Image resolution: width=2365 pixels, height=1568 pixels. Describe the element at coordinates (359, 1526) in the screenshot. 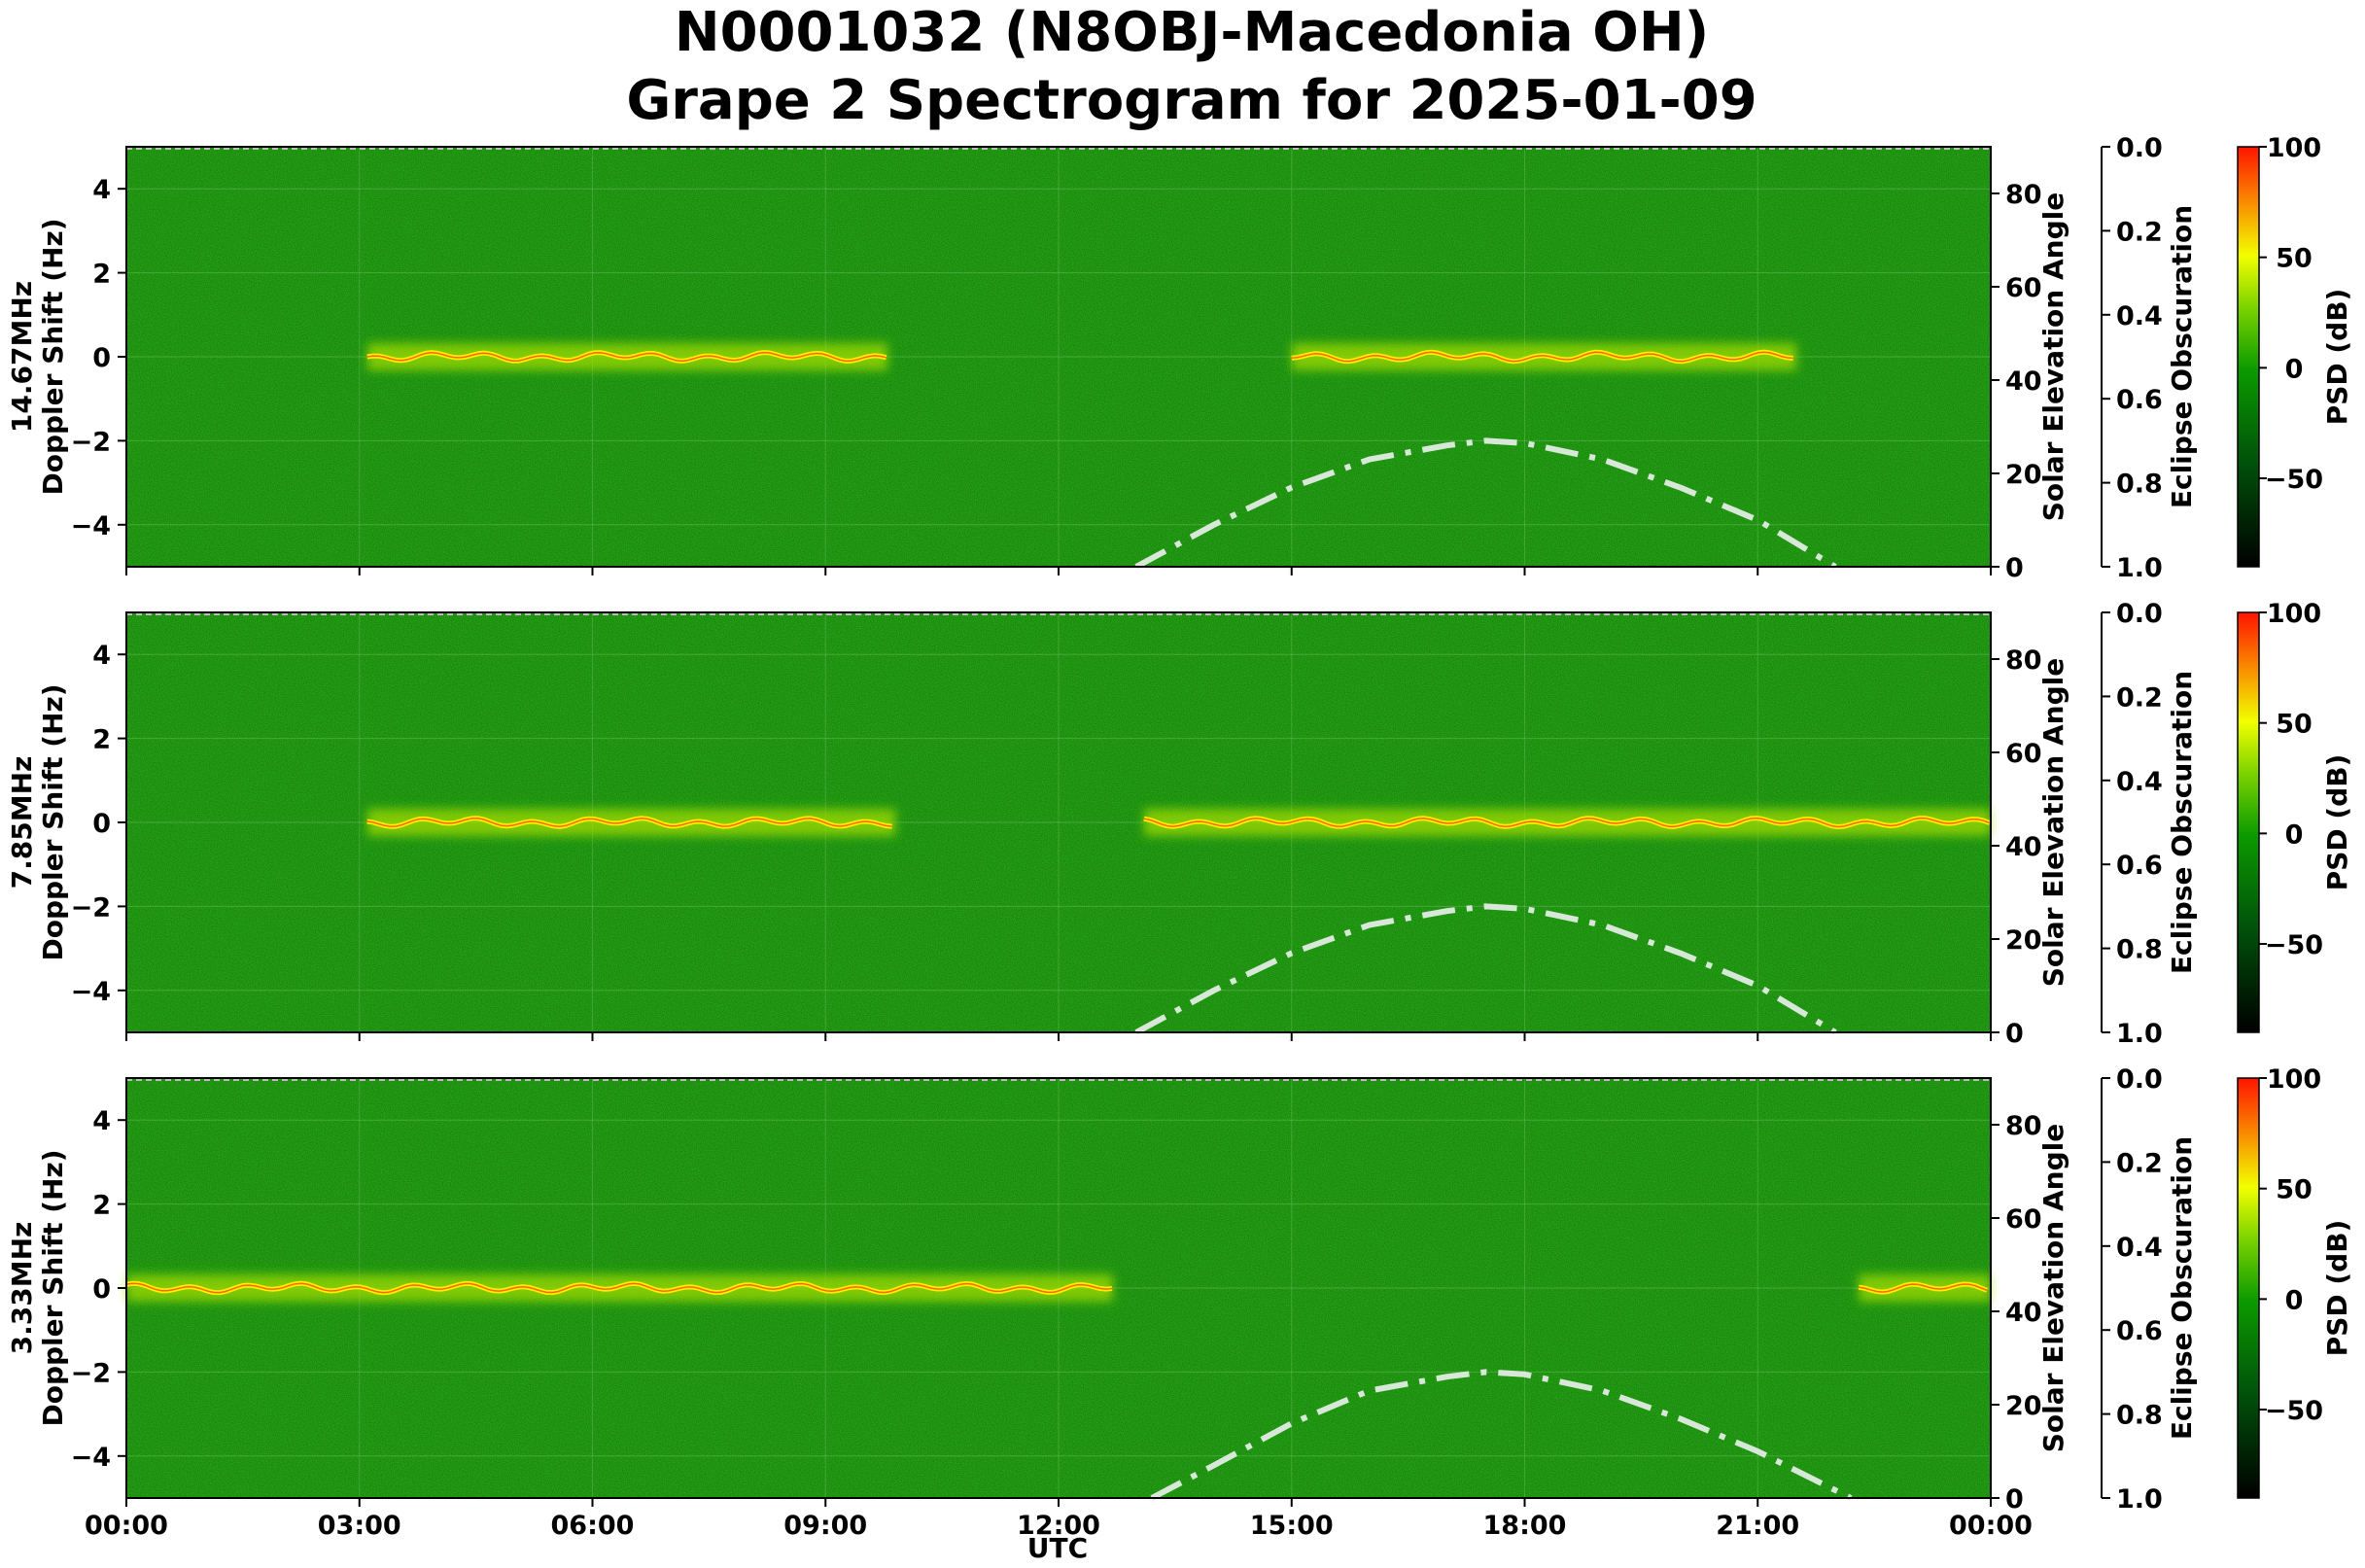

I see `x-tick-label: 03:00` at that location.